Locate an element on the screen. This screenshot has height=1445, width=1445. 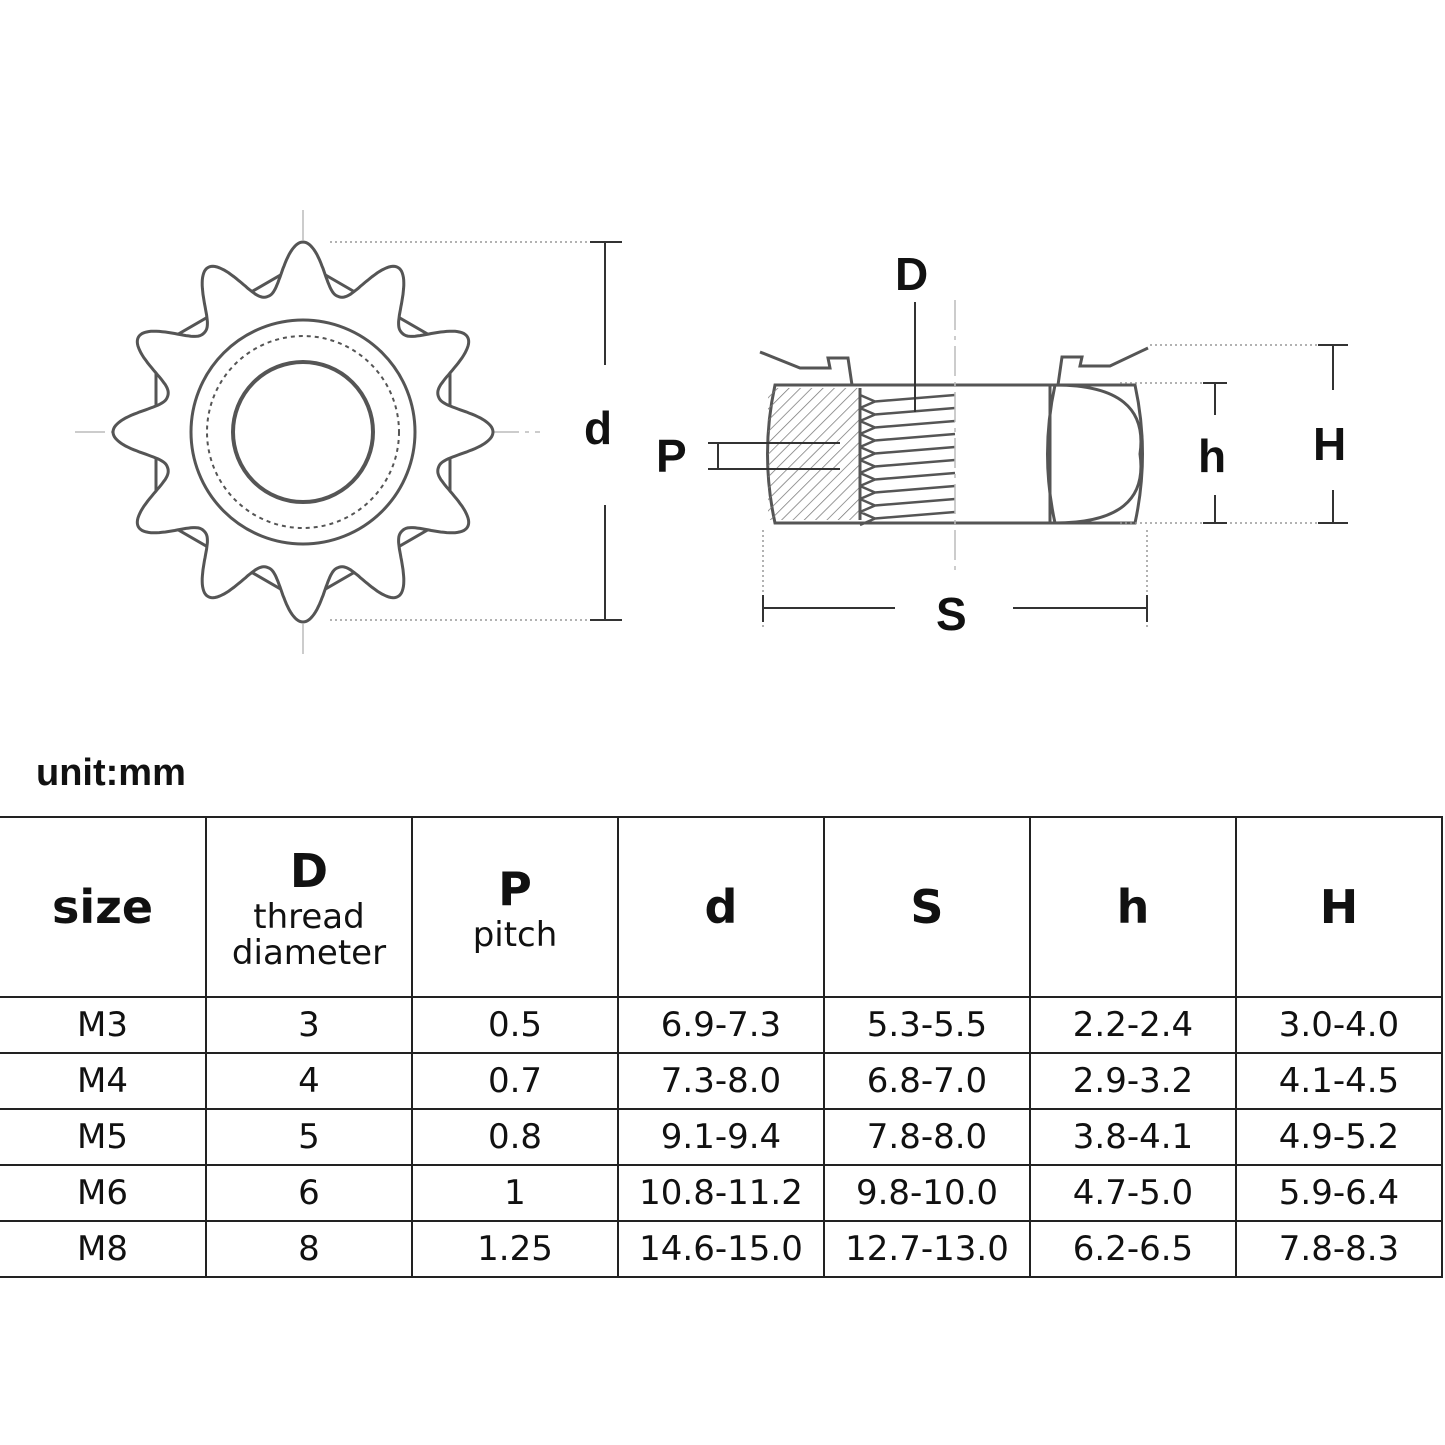
table-cell: M6 is located at coordinates (103, 1193).